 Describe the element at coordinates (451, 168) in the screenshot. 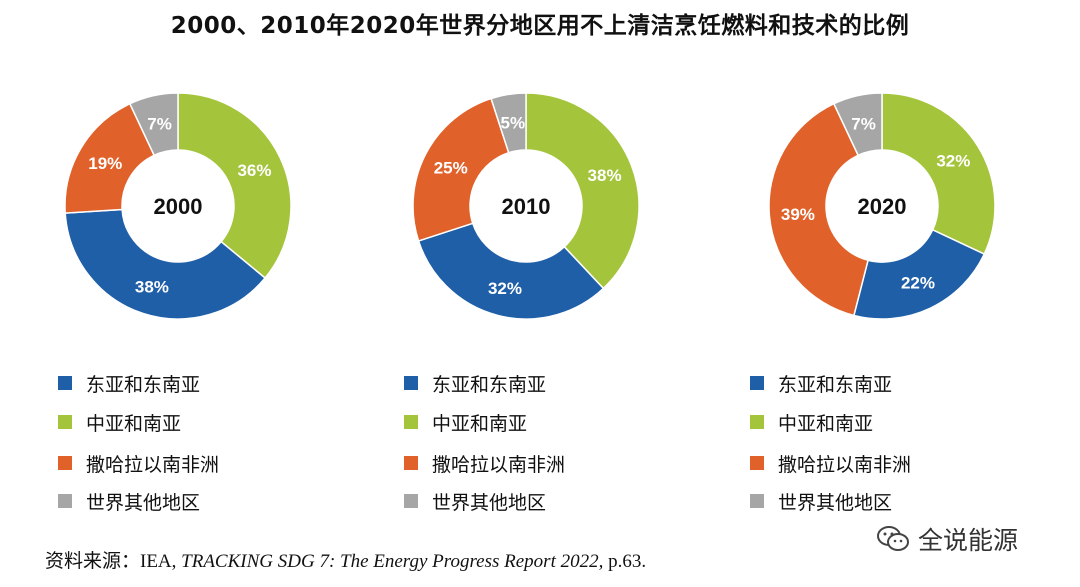

I see `slice-data-label: 25%` at that location.